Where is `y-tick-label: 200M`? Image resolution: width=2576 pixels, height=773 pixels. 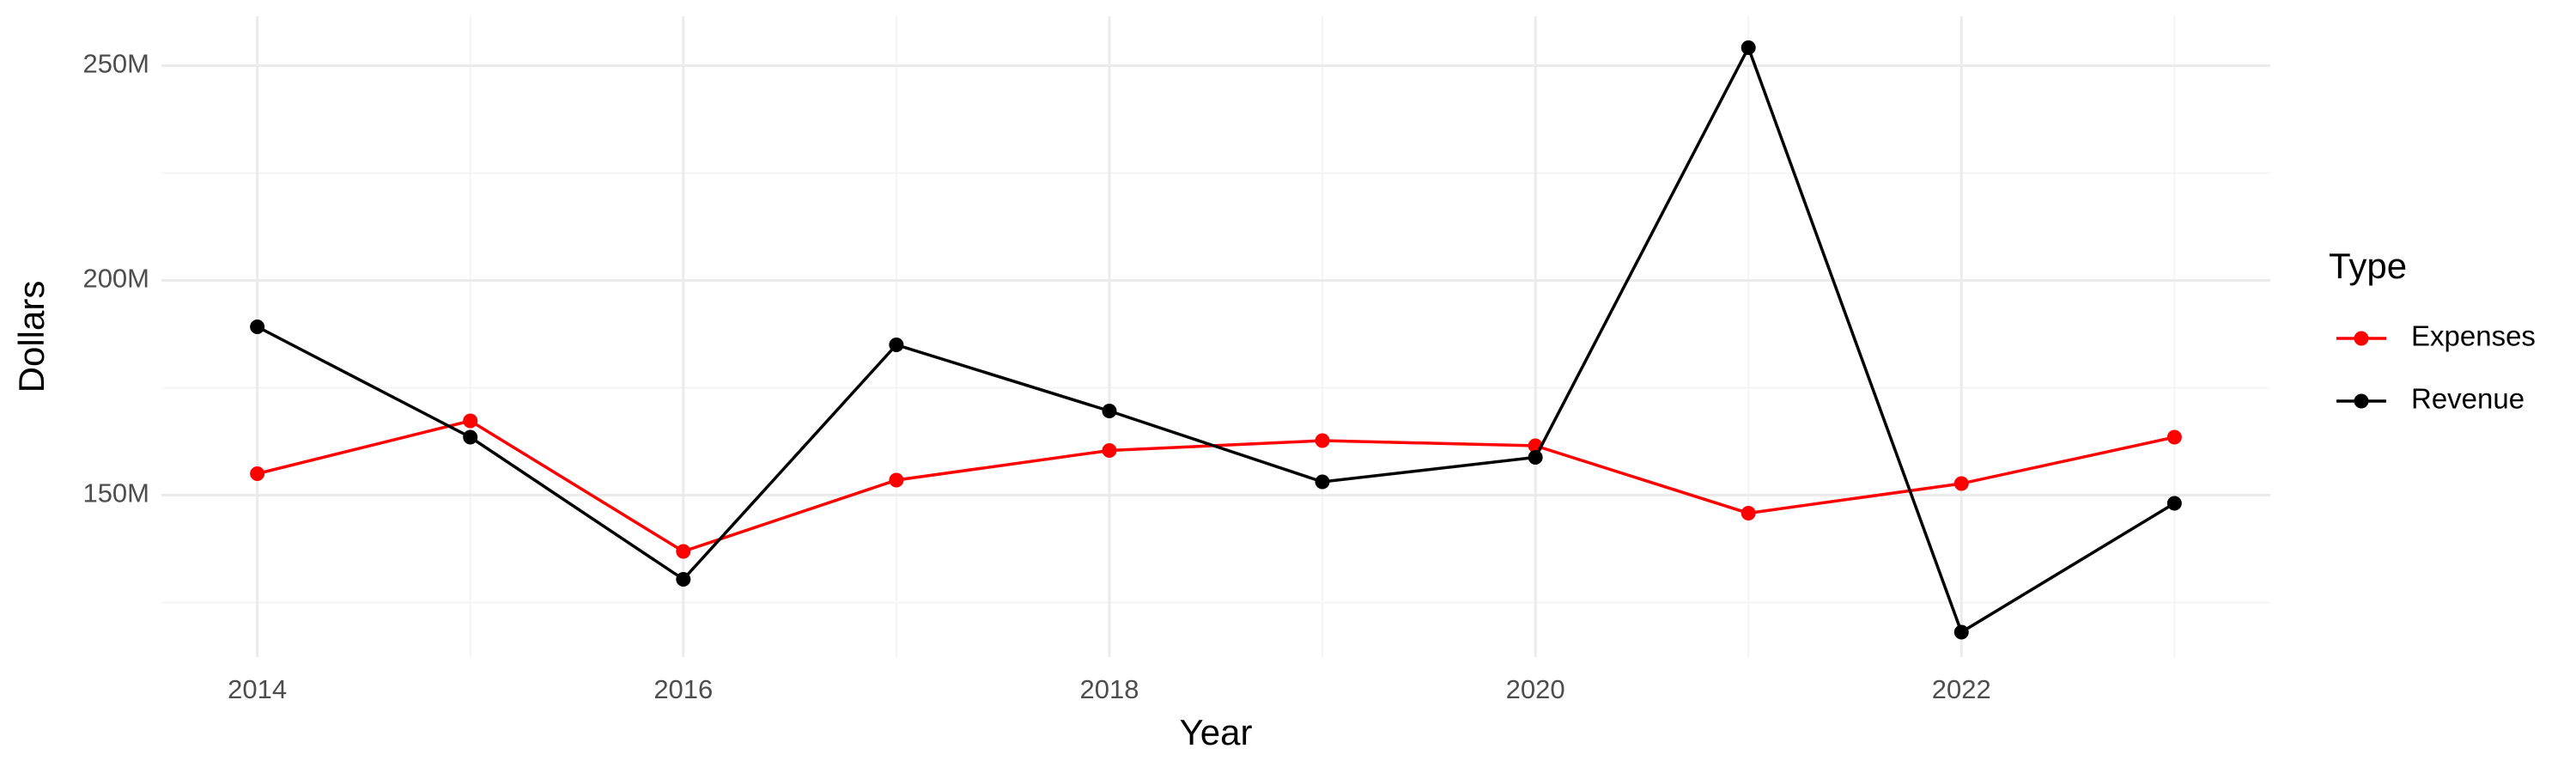 y-tick-label: 200M is located at coordinates (116, 279).